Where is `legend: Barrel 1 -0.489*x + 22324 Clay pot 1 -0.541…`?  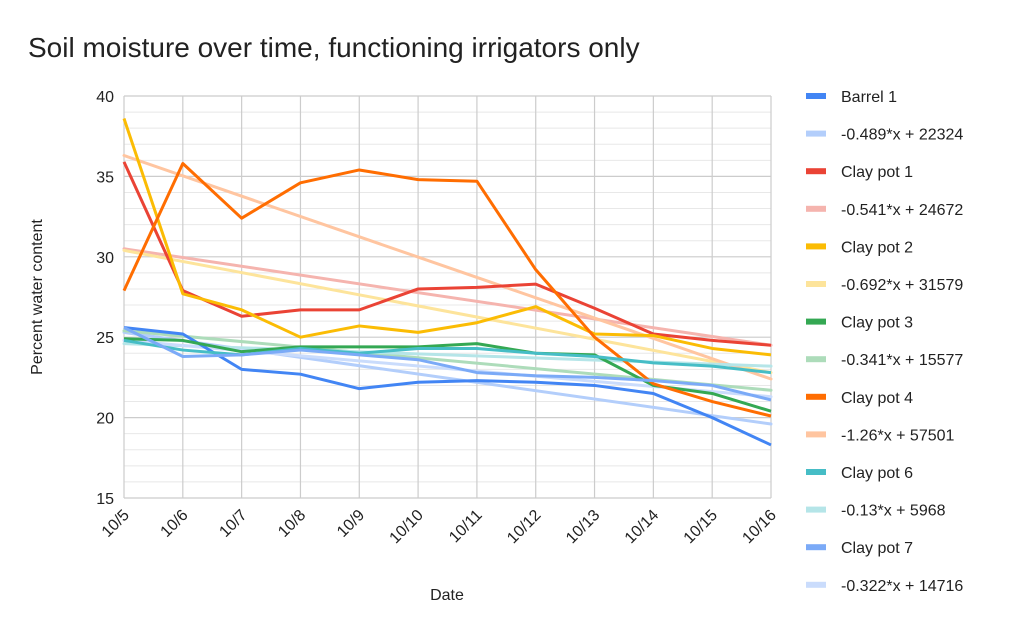 legend: Barrel 1 -0.489*x + 22324 Clay pot 1 -0.541… is located at coordinates (884, 342).